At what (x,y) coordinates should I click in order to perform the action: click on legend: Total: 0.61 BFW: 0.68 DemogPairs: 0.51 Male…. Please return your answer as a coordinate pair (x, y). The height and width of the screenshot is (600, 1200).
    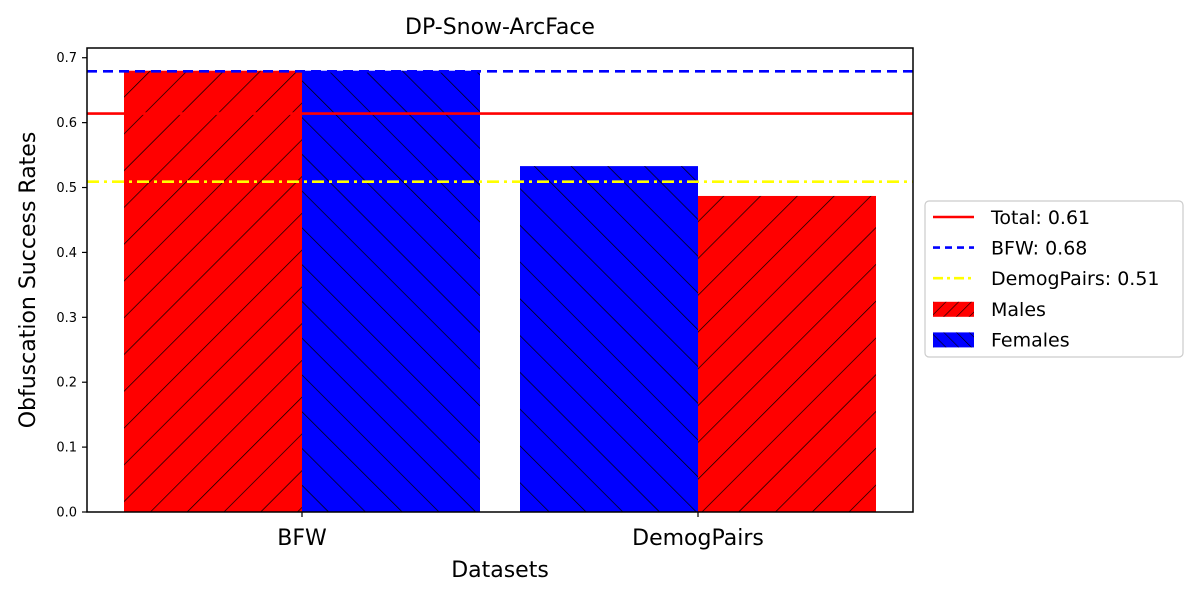
    Looking at the image, I should click on (1054, 279).